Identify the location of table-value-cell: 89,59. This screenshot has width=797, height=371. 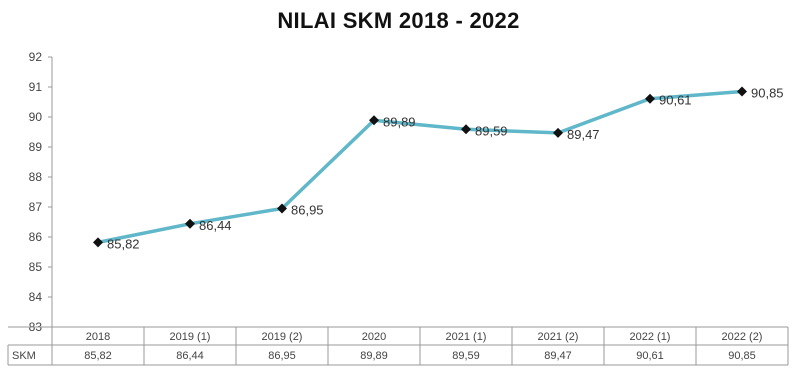
(466, 356).